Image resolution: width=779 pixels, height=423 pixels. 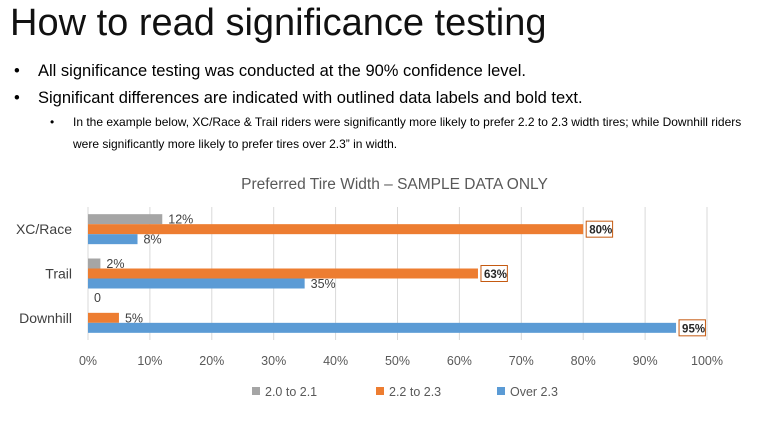 I want to click on x-tick-label: 70%, so click(x=521, y=361).